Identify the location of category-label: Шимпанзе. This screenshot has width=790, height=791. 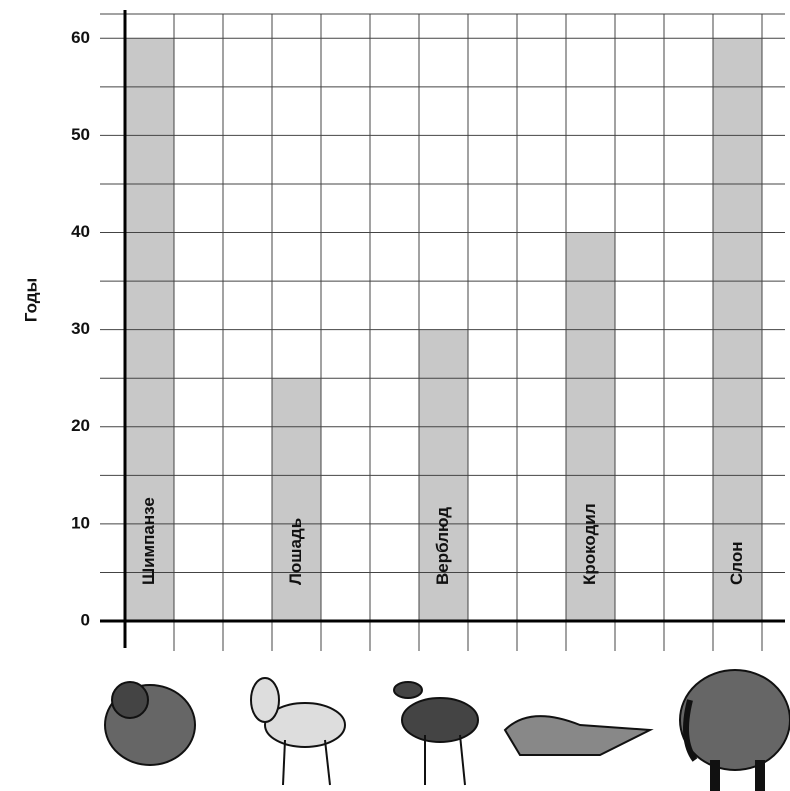
(148, 541).